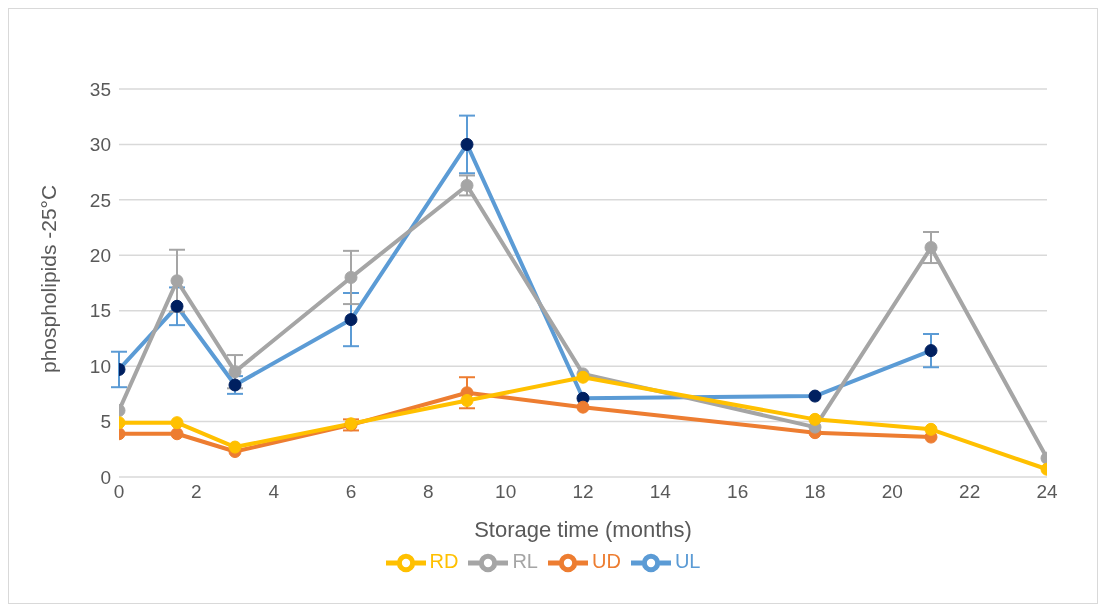  I want to click on y-tick-label: 10, so click(100, 366).